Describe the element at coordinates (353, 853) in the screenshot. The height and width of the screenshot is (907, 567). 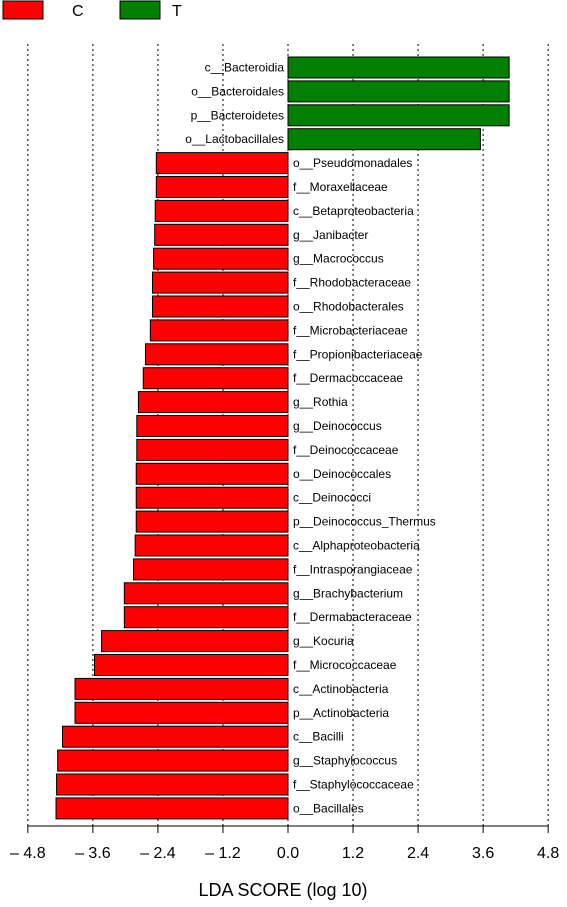
I see `x-tick-label: 1.2` at that location.